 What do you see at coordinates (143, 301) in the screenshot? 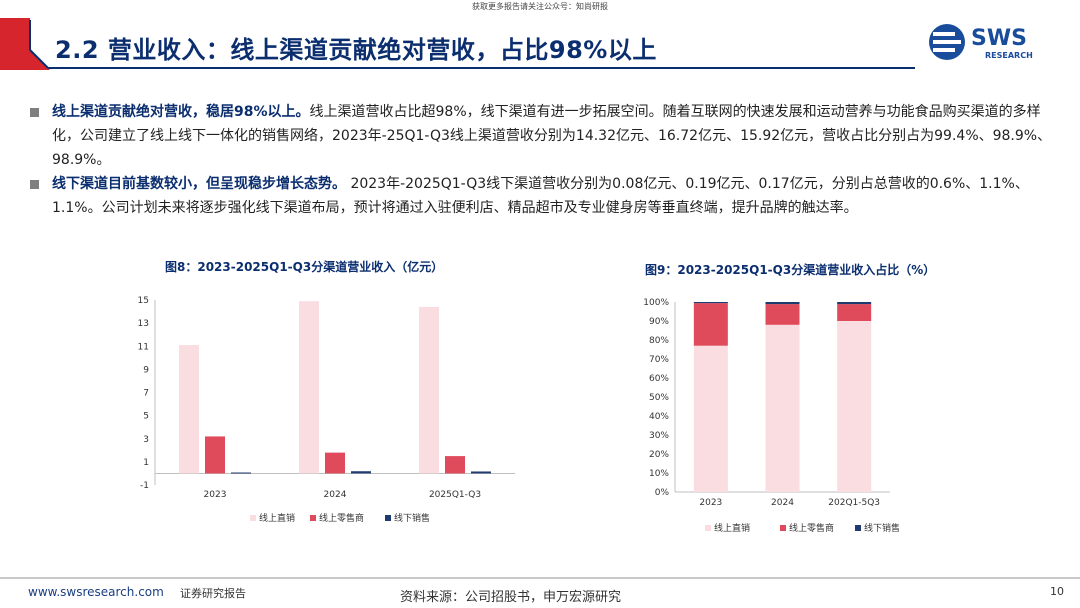
I see `y-tick-label: 15` at bounding box center [143, 301].